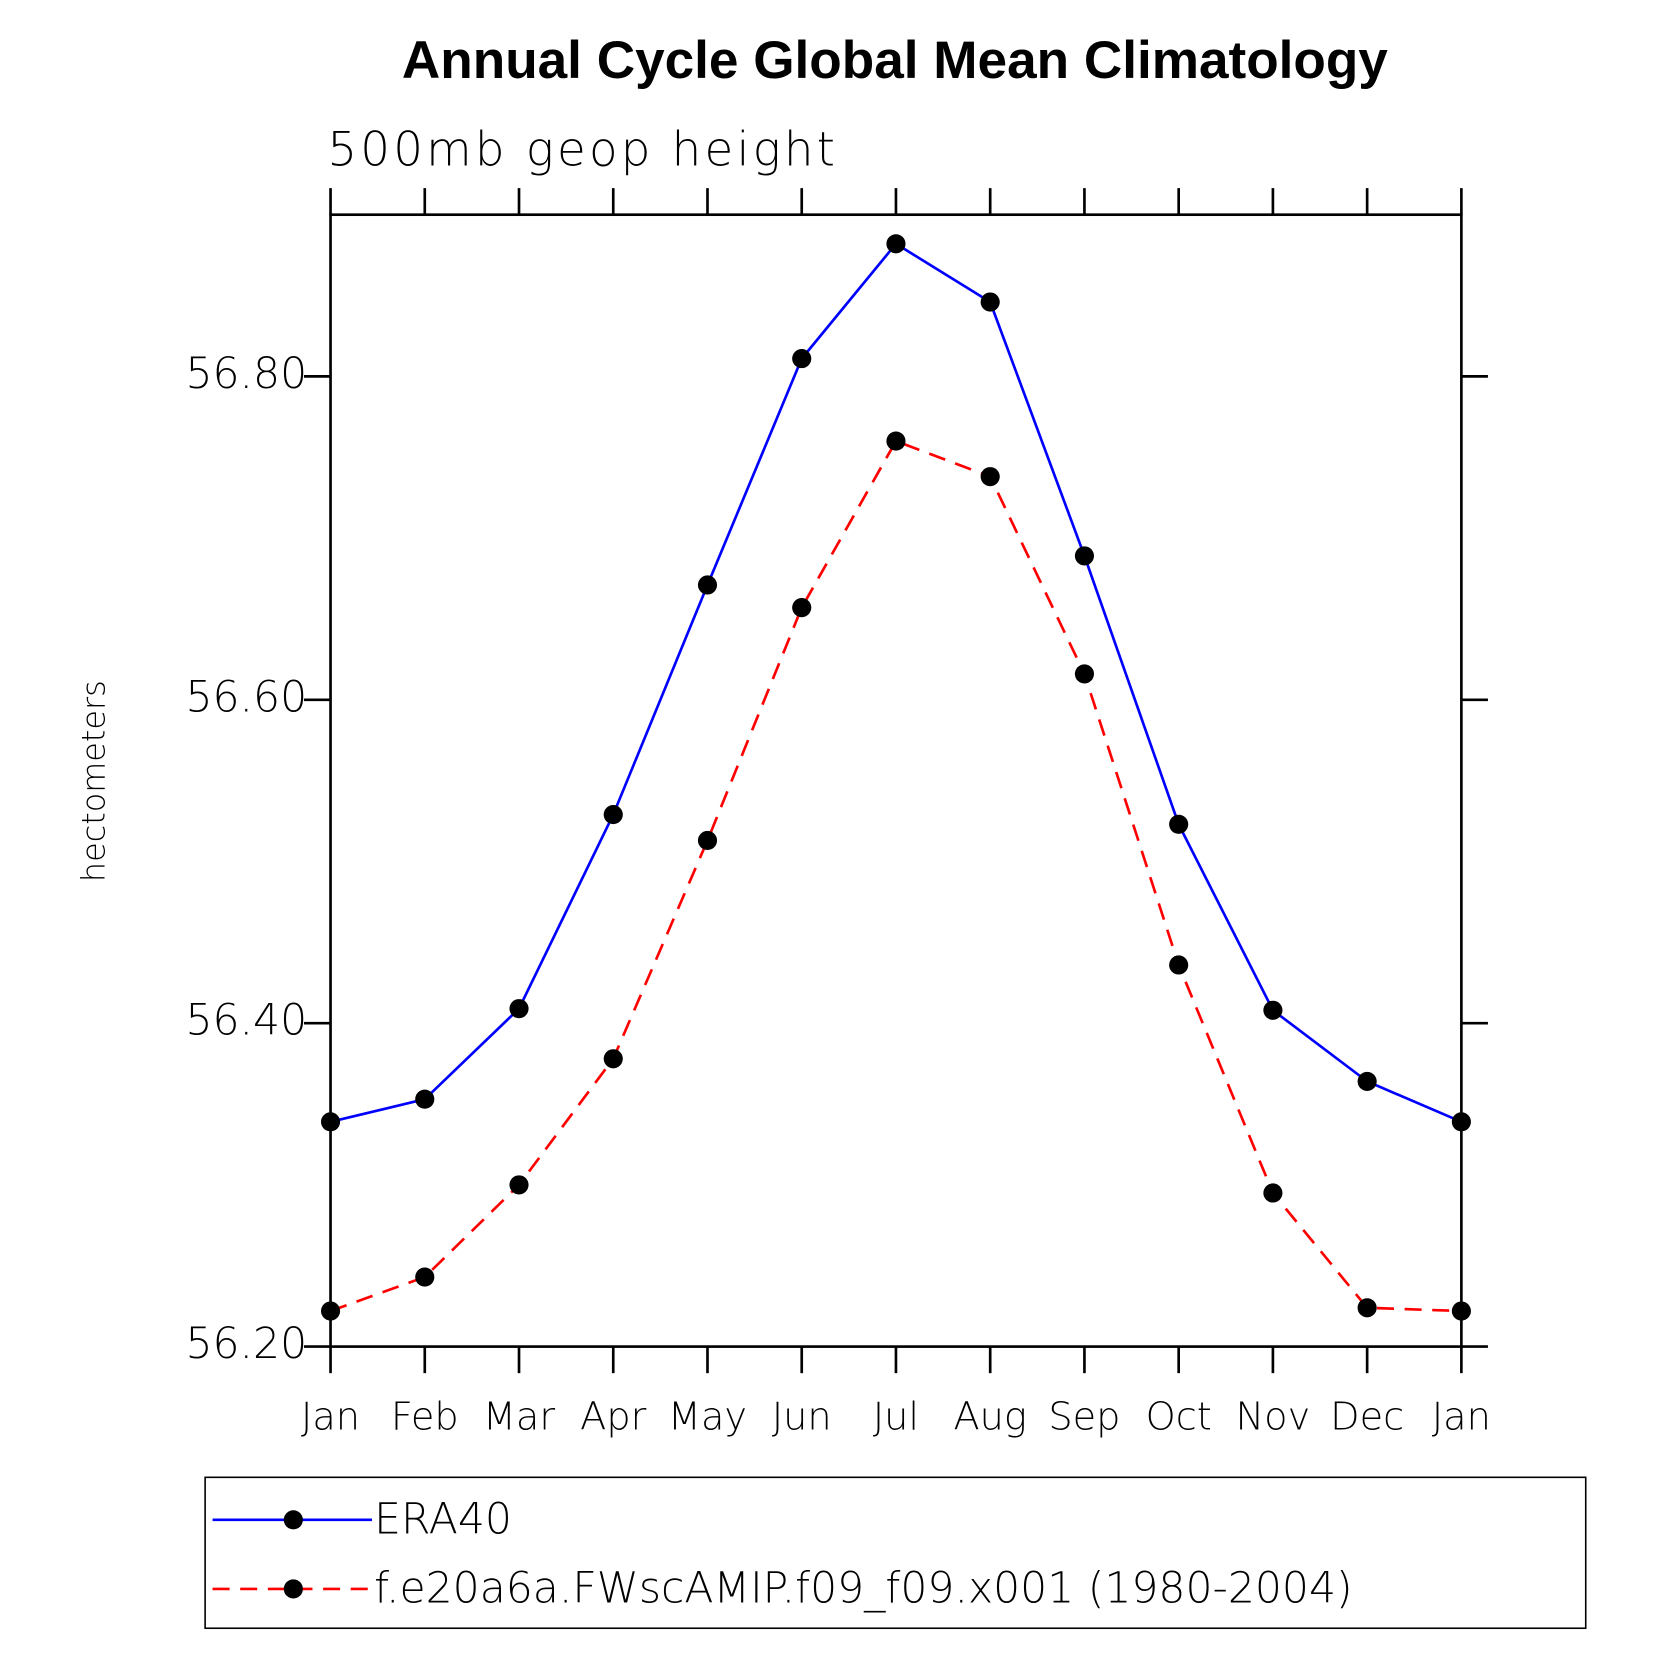 Image resolution: width=1658 pixels, height=1663 pixels. Describe the element at coordinates (582, 151) in the screenshot. I see `chart-subtitle: 500mb geop height` at that location.